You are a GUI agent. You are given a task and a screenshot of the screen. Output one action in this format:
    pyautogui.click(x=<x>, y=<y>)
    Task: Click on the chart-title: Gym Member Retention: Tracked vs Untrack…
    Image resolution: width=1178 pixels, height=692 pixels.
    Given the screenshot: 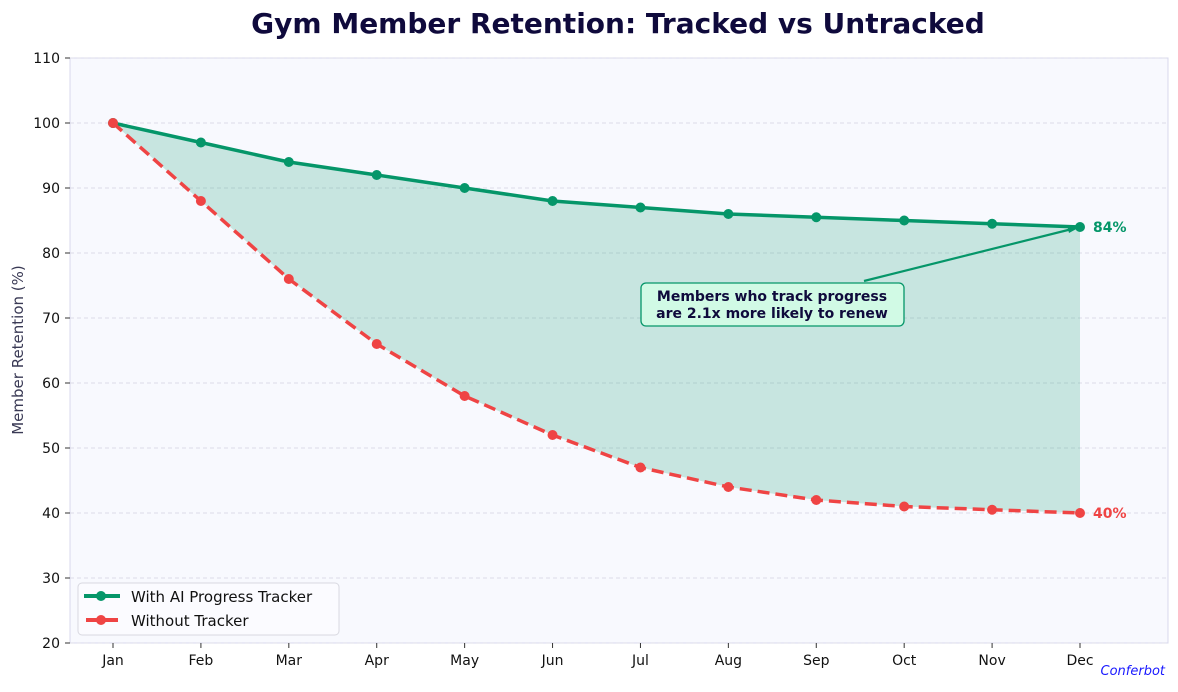 What is the action you would take?
    pyautogui.click(x=618, y=23)
    